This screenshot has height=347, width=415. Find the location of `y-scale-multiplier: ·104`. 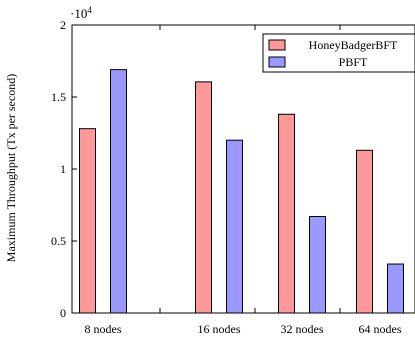

y-scale-multiplier: ·104 is located at coordinates (81, 13).